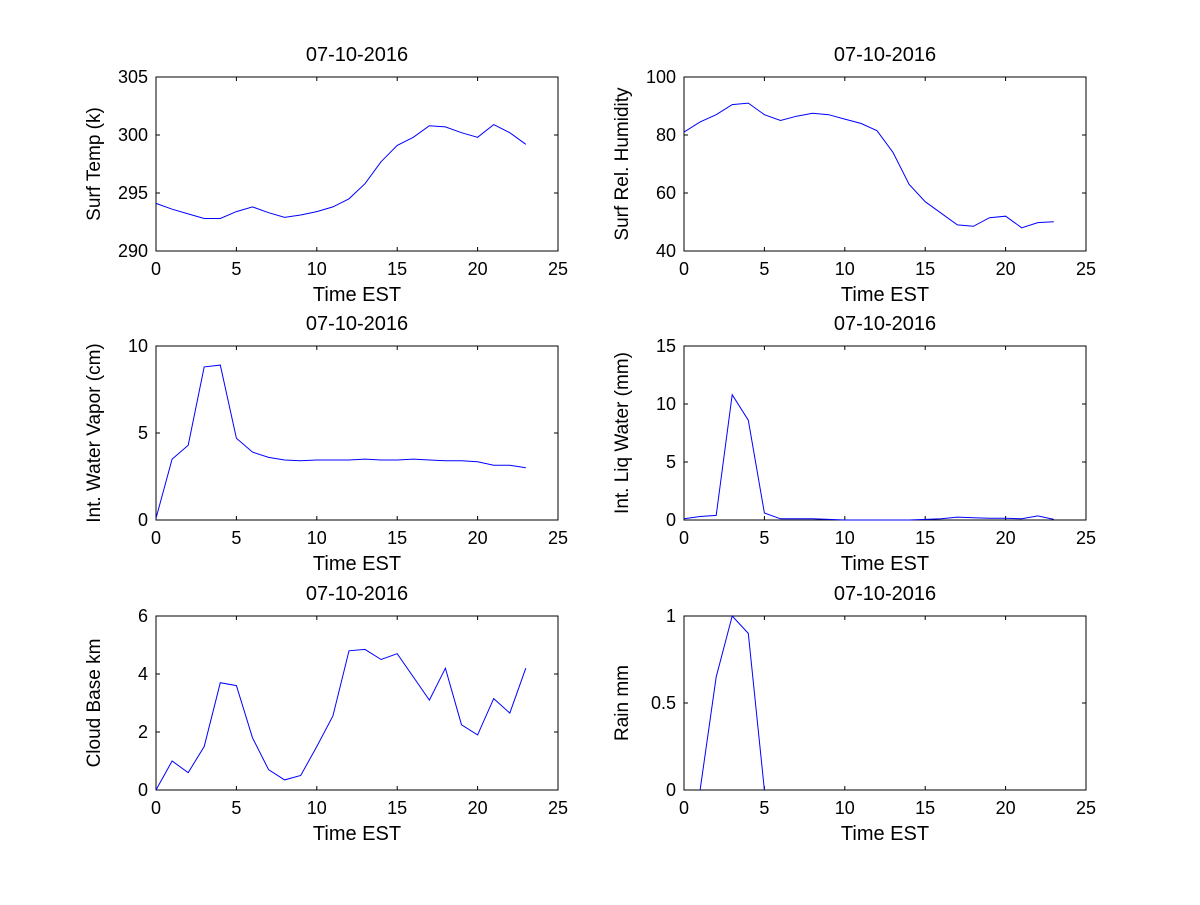 The image size is (1200, 905). Describe the element at coordinates (133, 135) in the screenshot. I see `y-tick-label: 300` at that location.